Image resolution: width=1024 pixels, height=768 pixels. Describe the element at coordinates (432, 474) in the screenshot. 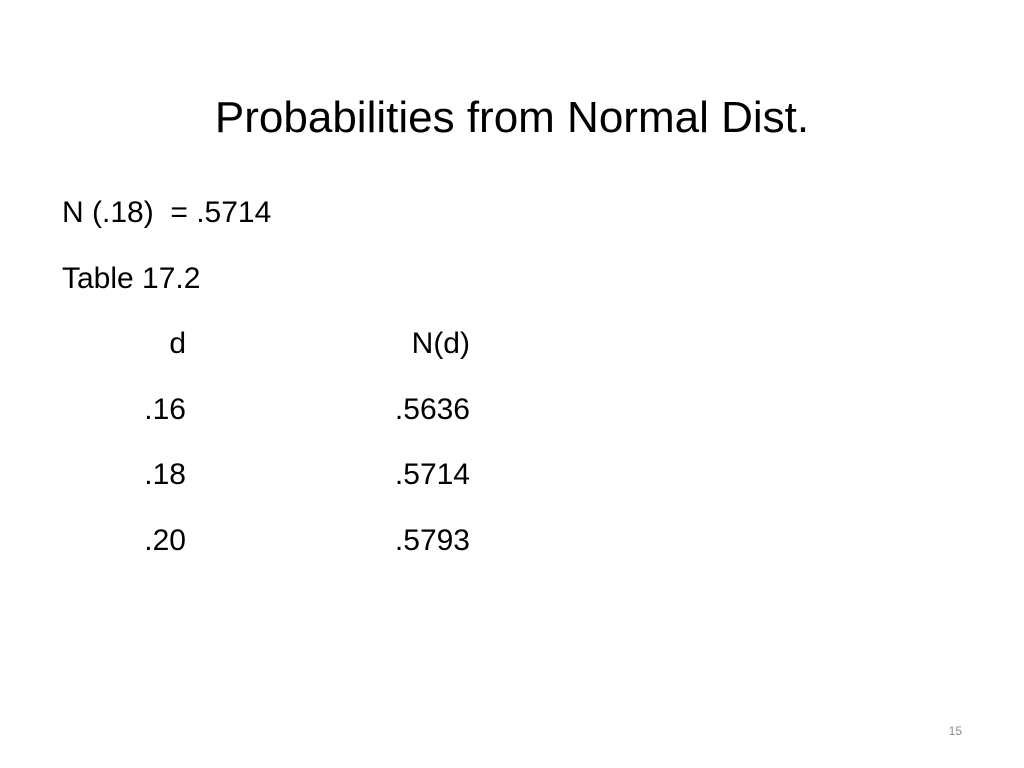

I see `table-cell: .5714` at that location.